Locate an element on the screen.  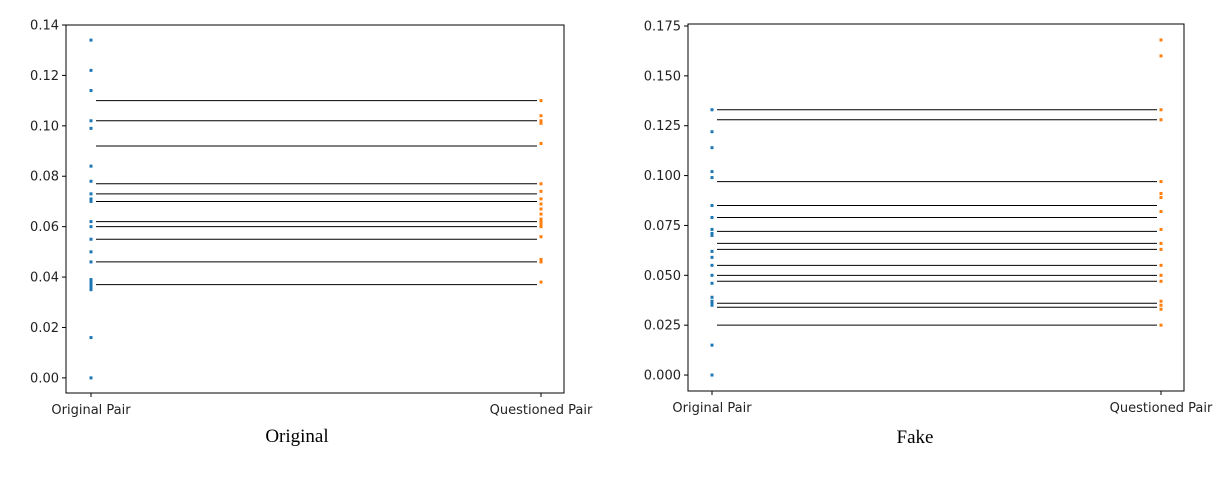
y-tick-label: 0.150 is located at coordinates (662, 76).